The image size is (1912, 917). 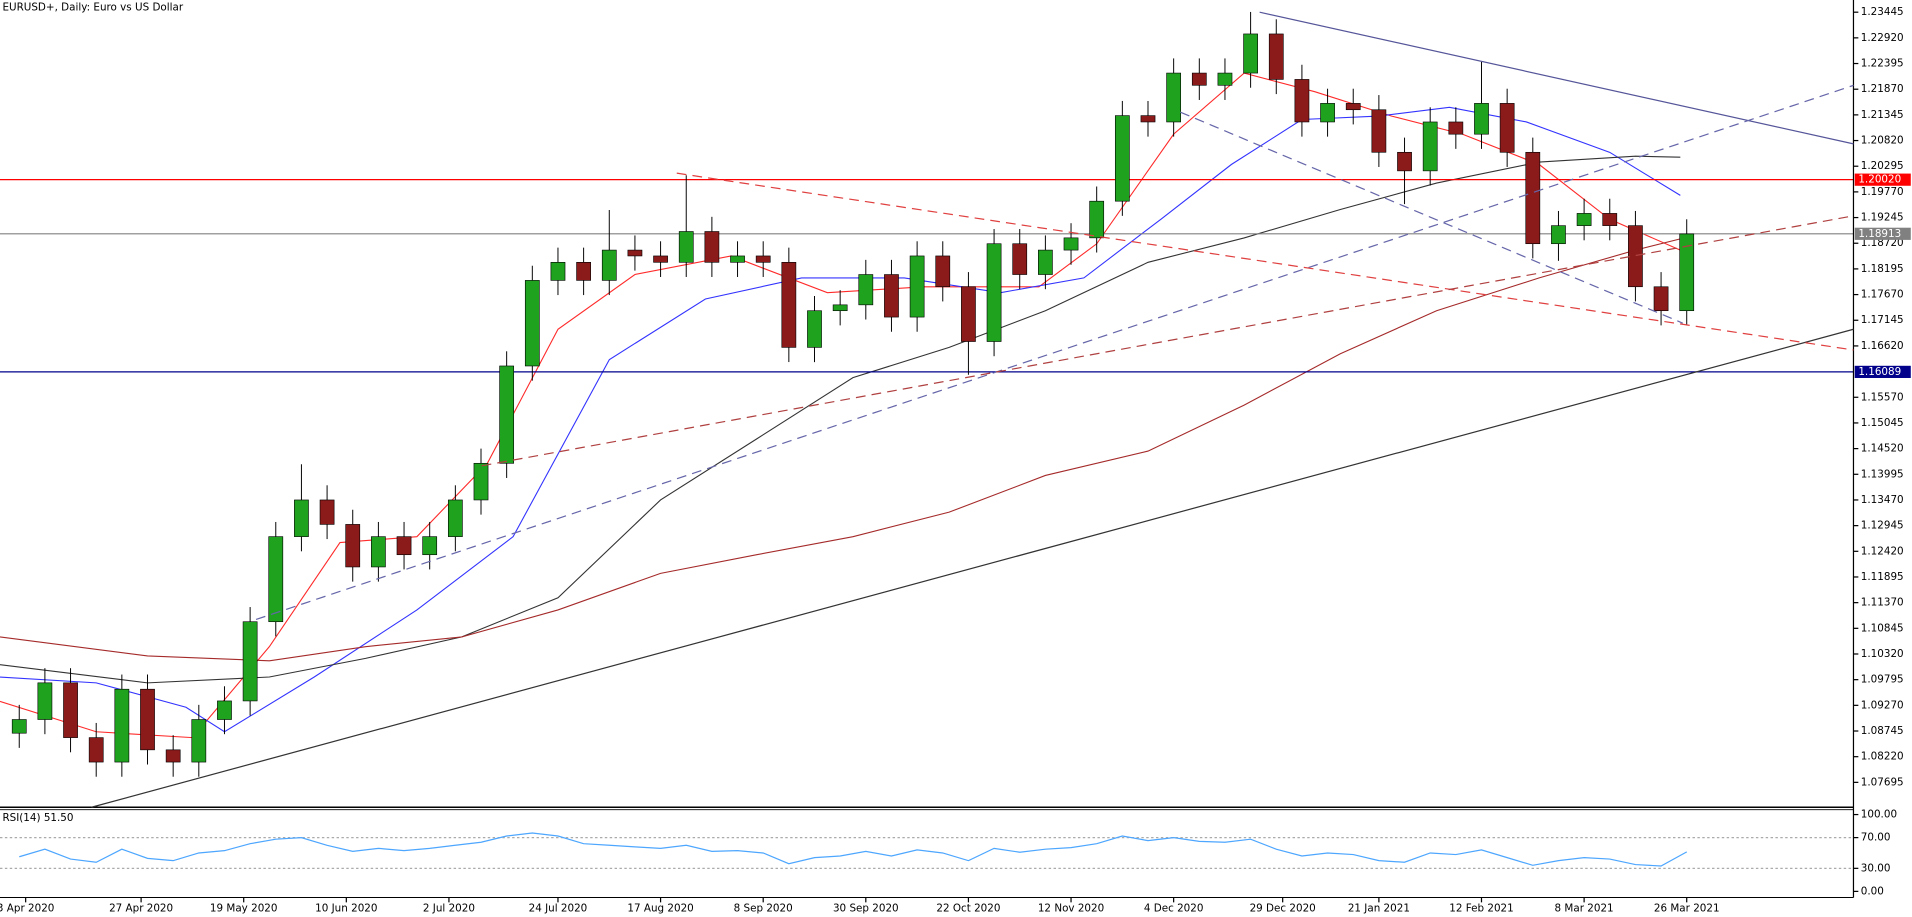 I want to click on y-tick-label: 1.18195, so click(x=1882, y=269).